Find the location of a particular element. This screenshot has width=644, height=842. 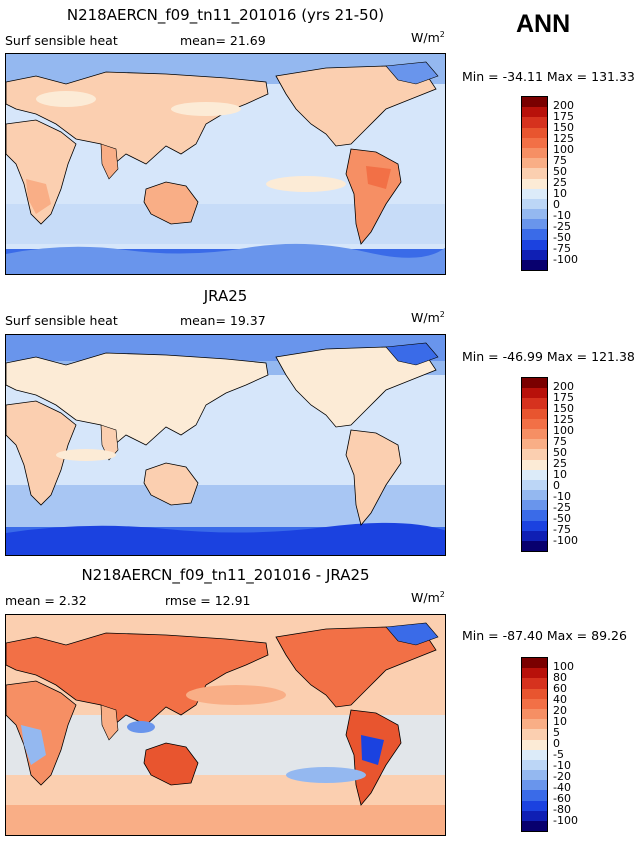

panel-2-cbar-label: 10 is located at coordinates (560, 474).